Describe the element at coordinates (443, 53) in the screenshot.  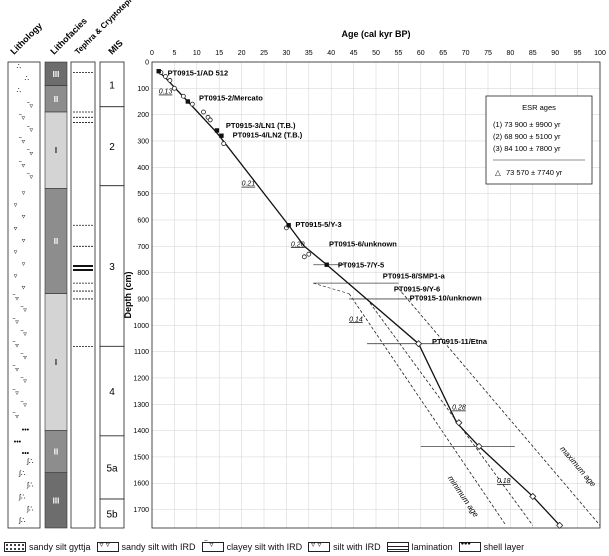
I see `x-tick-label: 65` at that location.